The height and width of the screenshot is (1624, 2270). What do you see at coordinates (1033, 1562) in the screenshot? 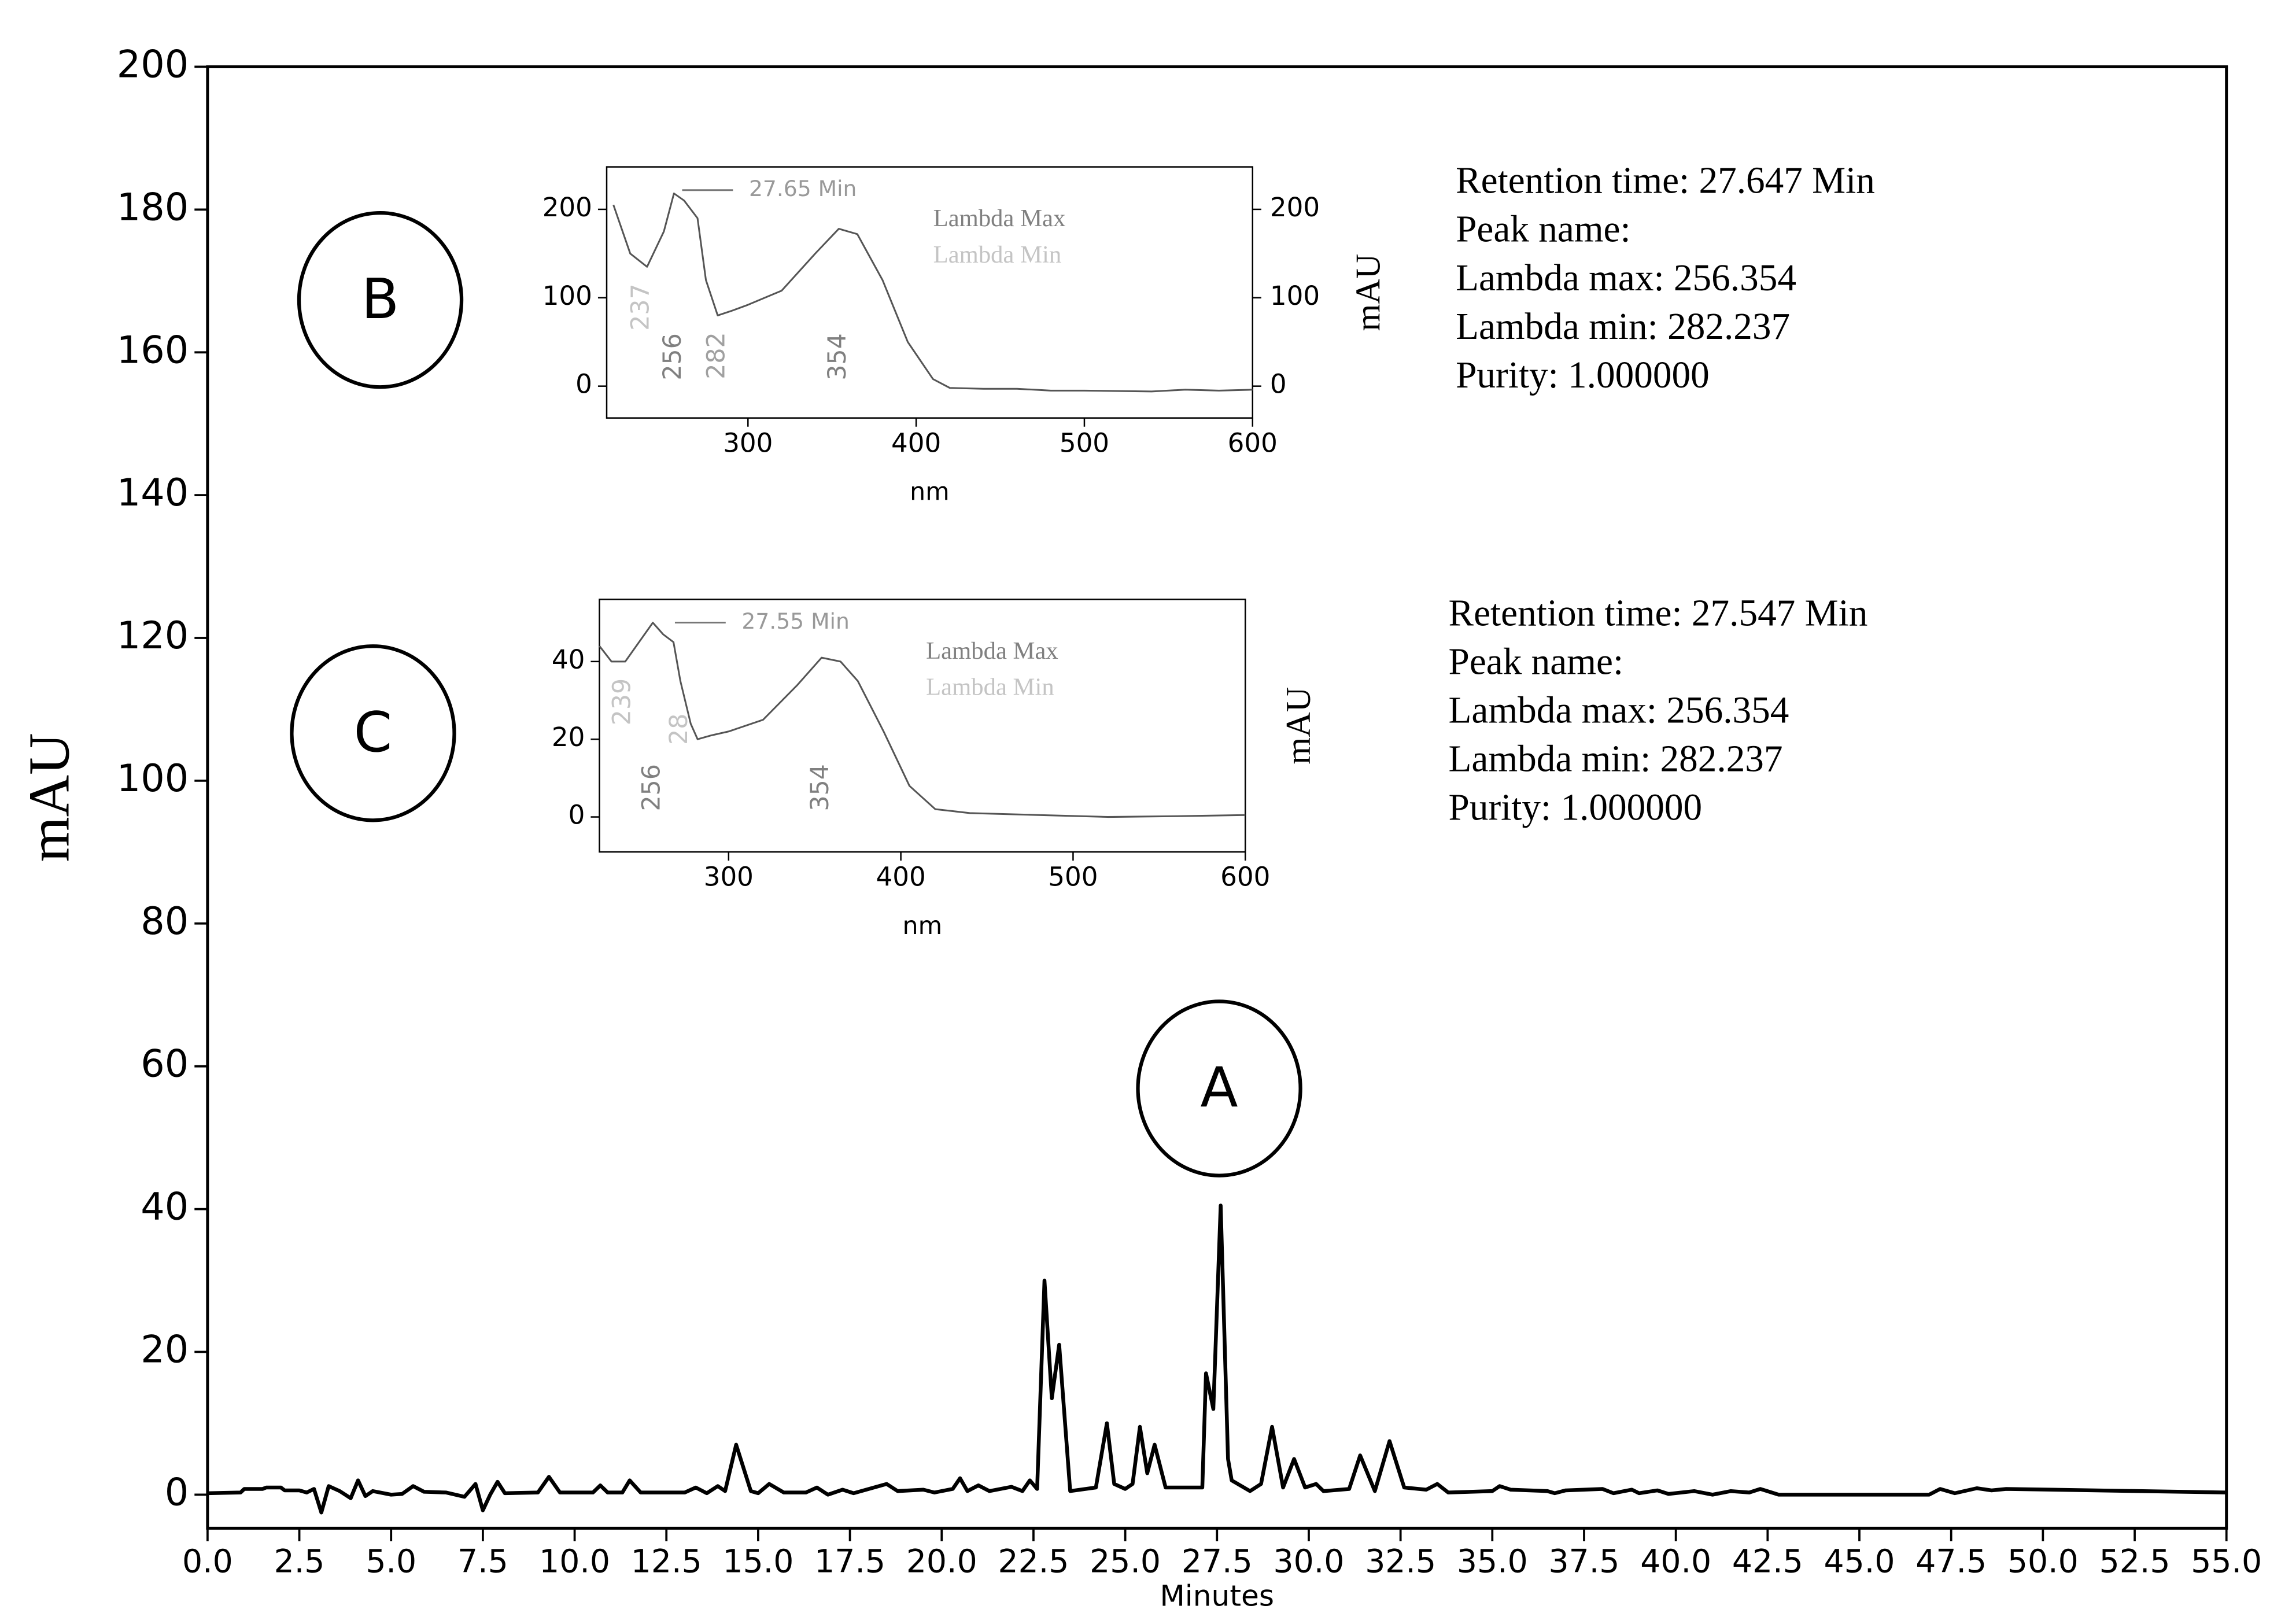
I see `x-tick-label: 22.5` at bounding box center [1033, 1562].